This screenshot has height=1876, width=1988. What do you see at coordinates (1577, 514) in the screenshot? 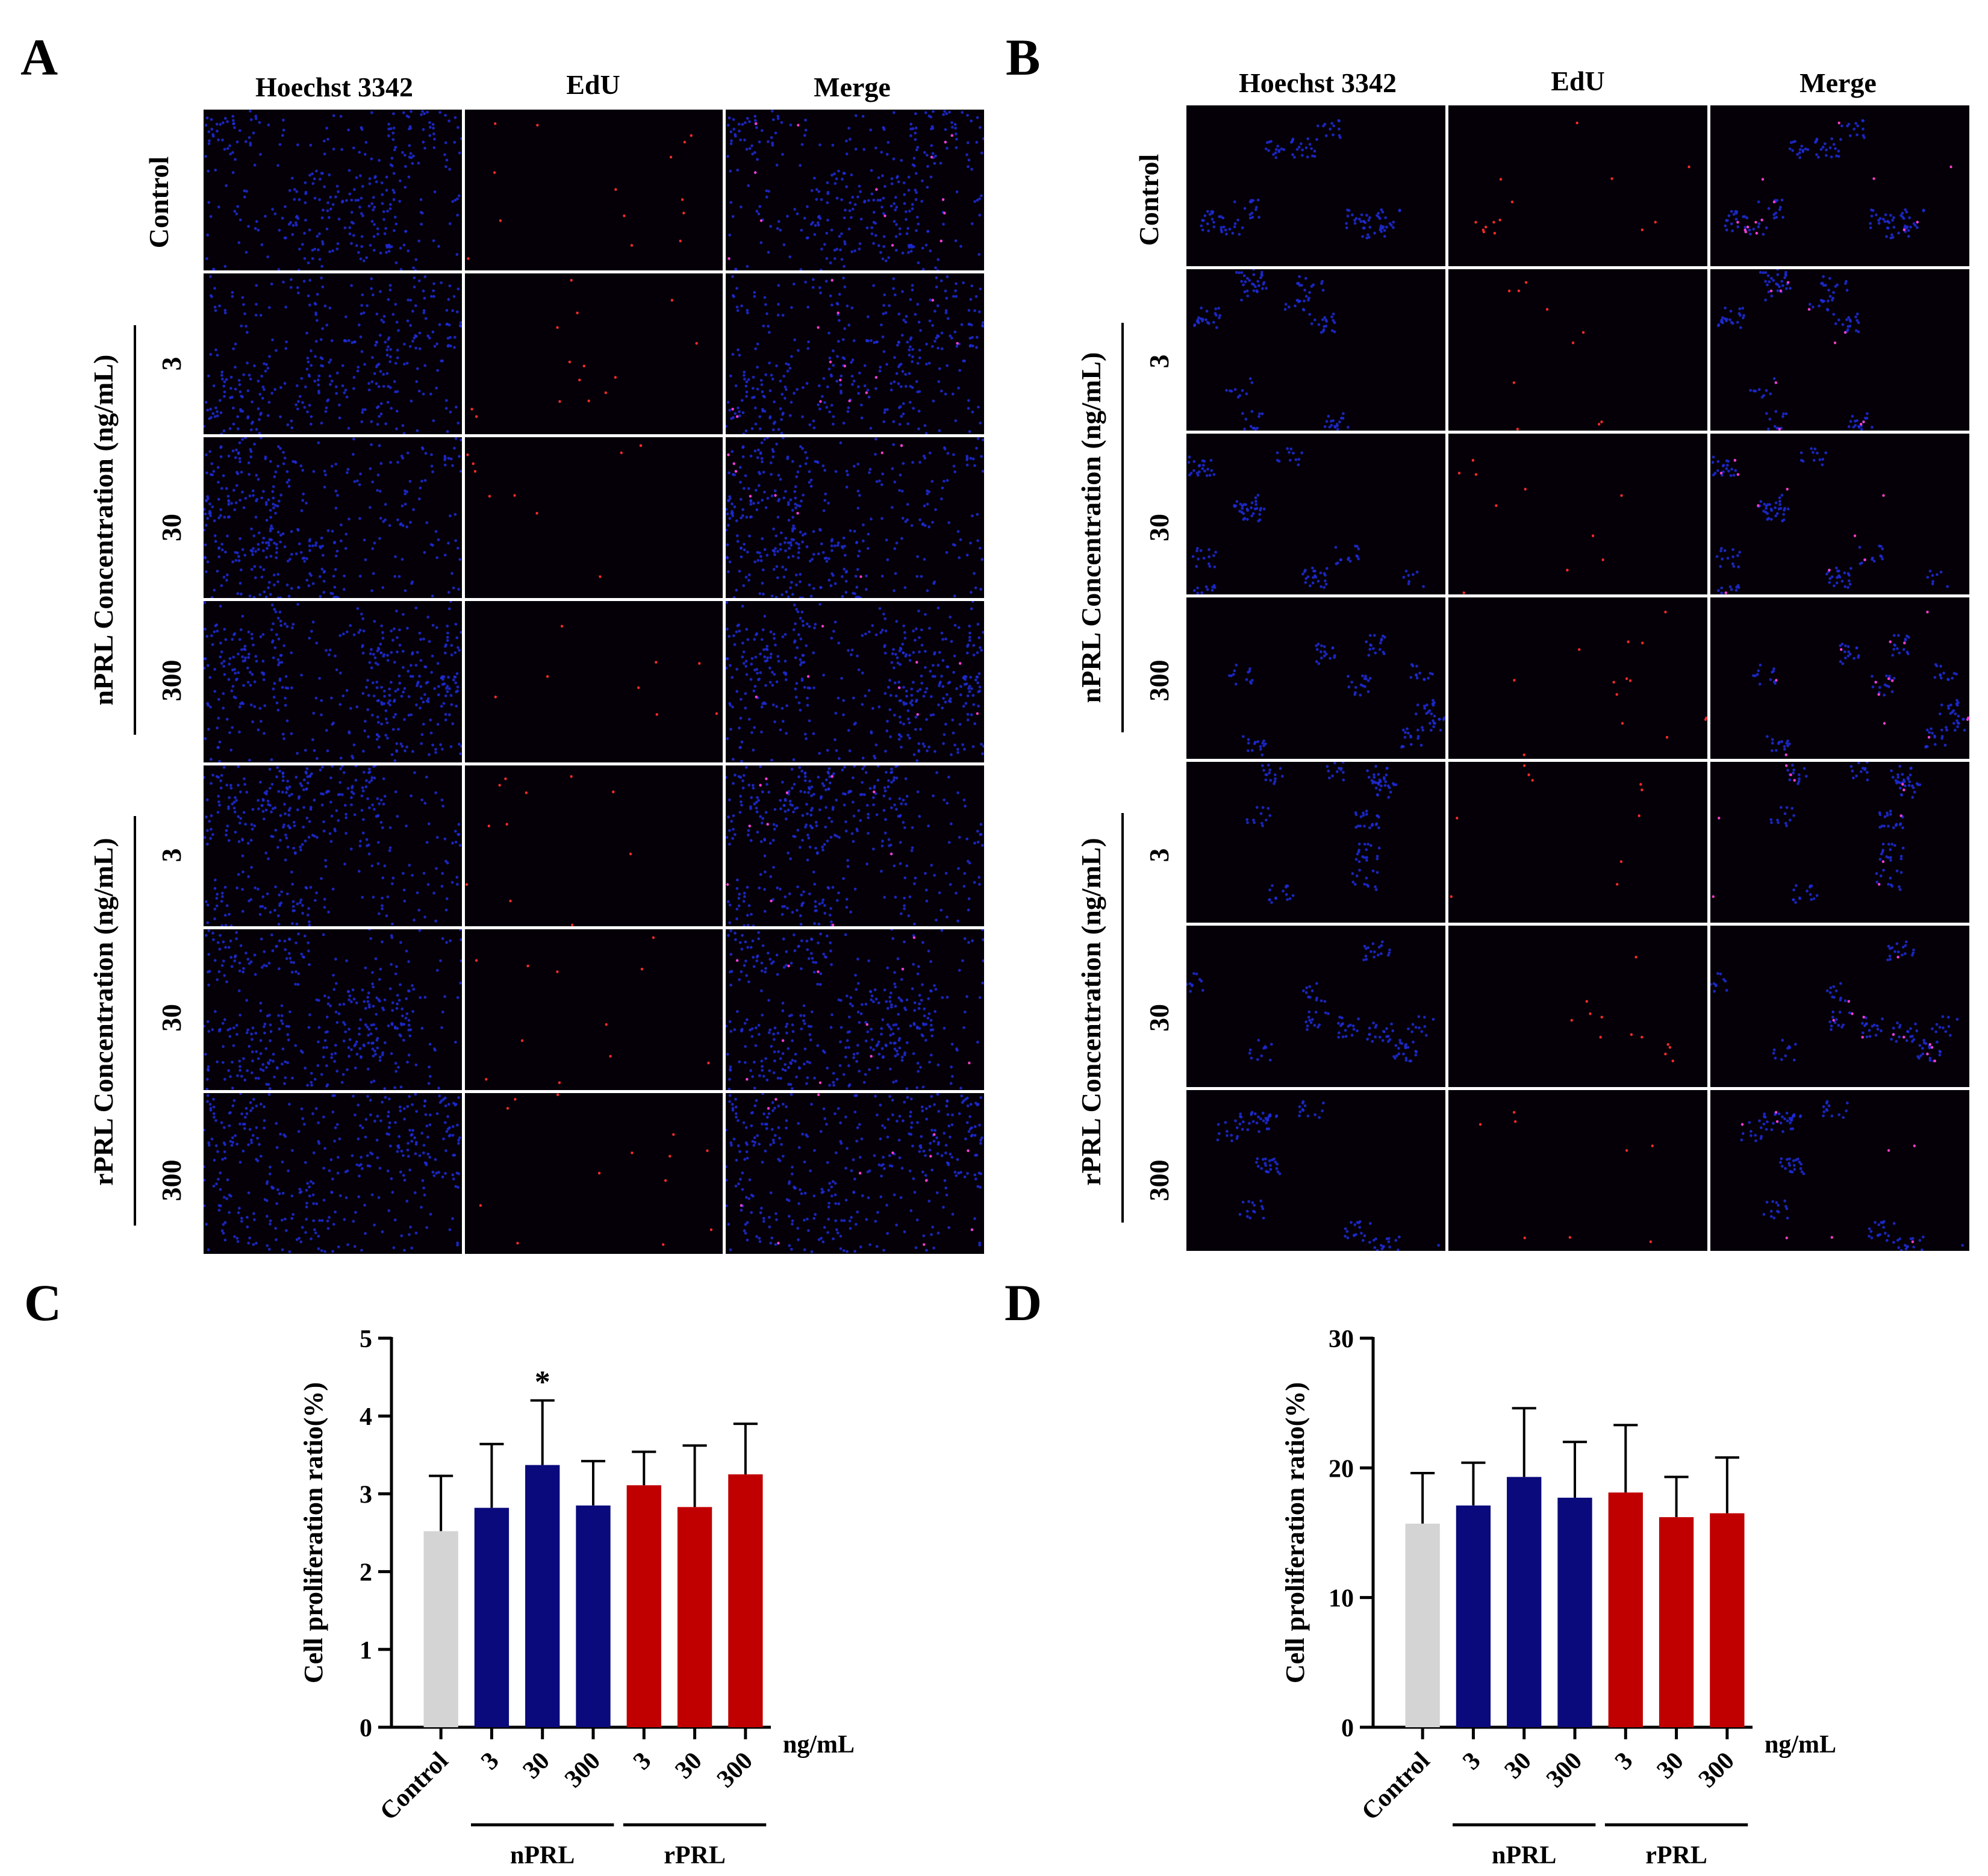
I see `micrograph-nprl-30-edu` at bounding box center [1577, 514].